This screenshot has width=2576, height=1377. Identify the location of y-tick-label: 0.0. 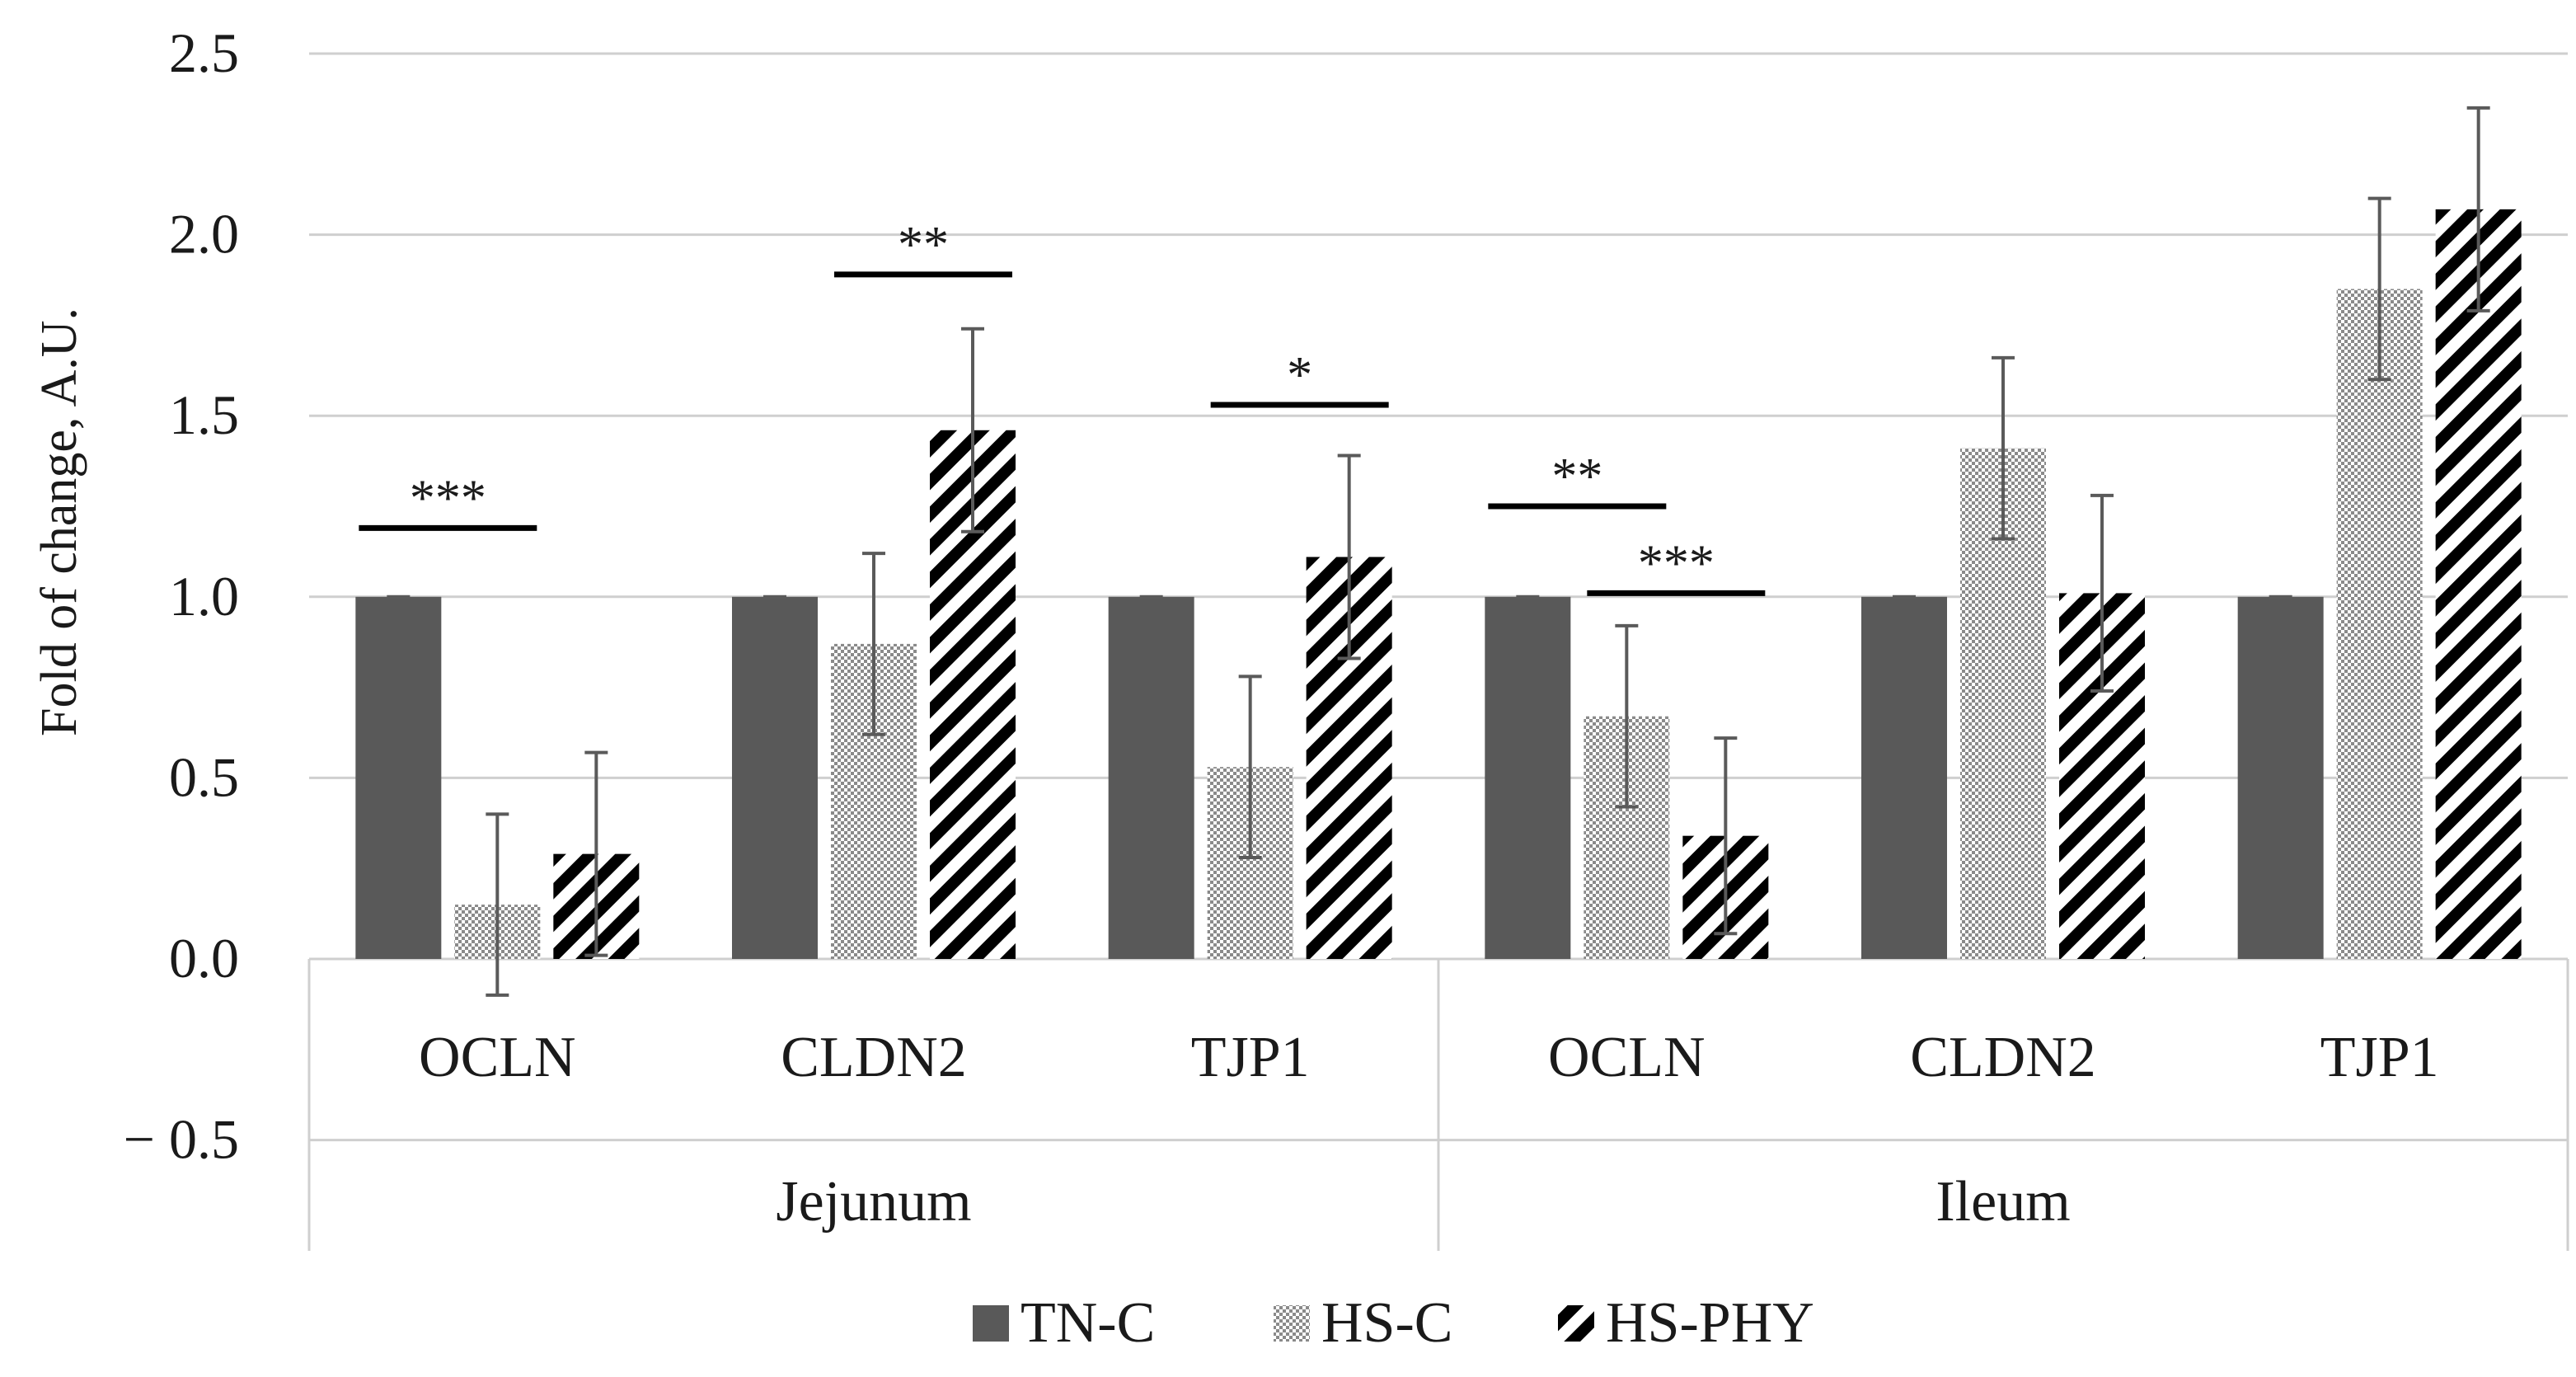
(204, 958).